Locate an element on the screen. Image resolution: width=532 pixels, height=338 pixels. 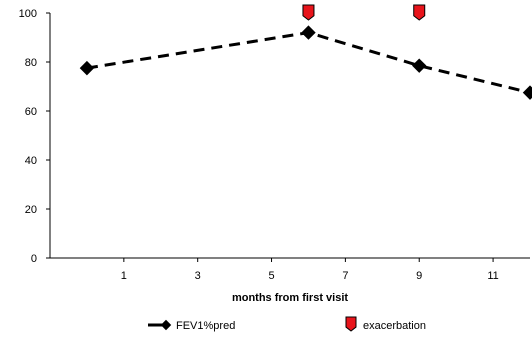
y-tick-label: 100 is located at coordinates (28, 14).